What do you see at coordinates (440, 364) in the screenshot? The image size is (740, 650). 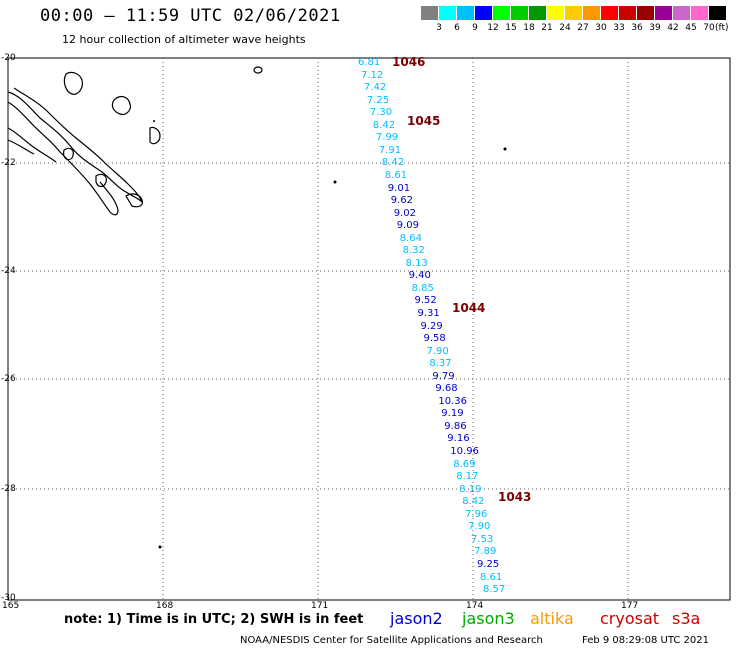 I see `wave-height-value: 8.37` at bounding box center [440, 364].